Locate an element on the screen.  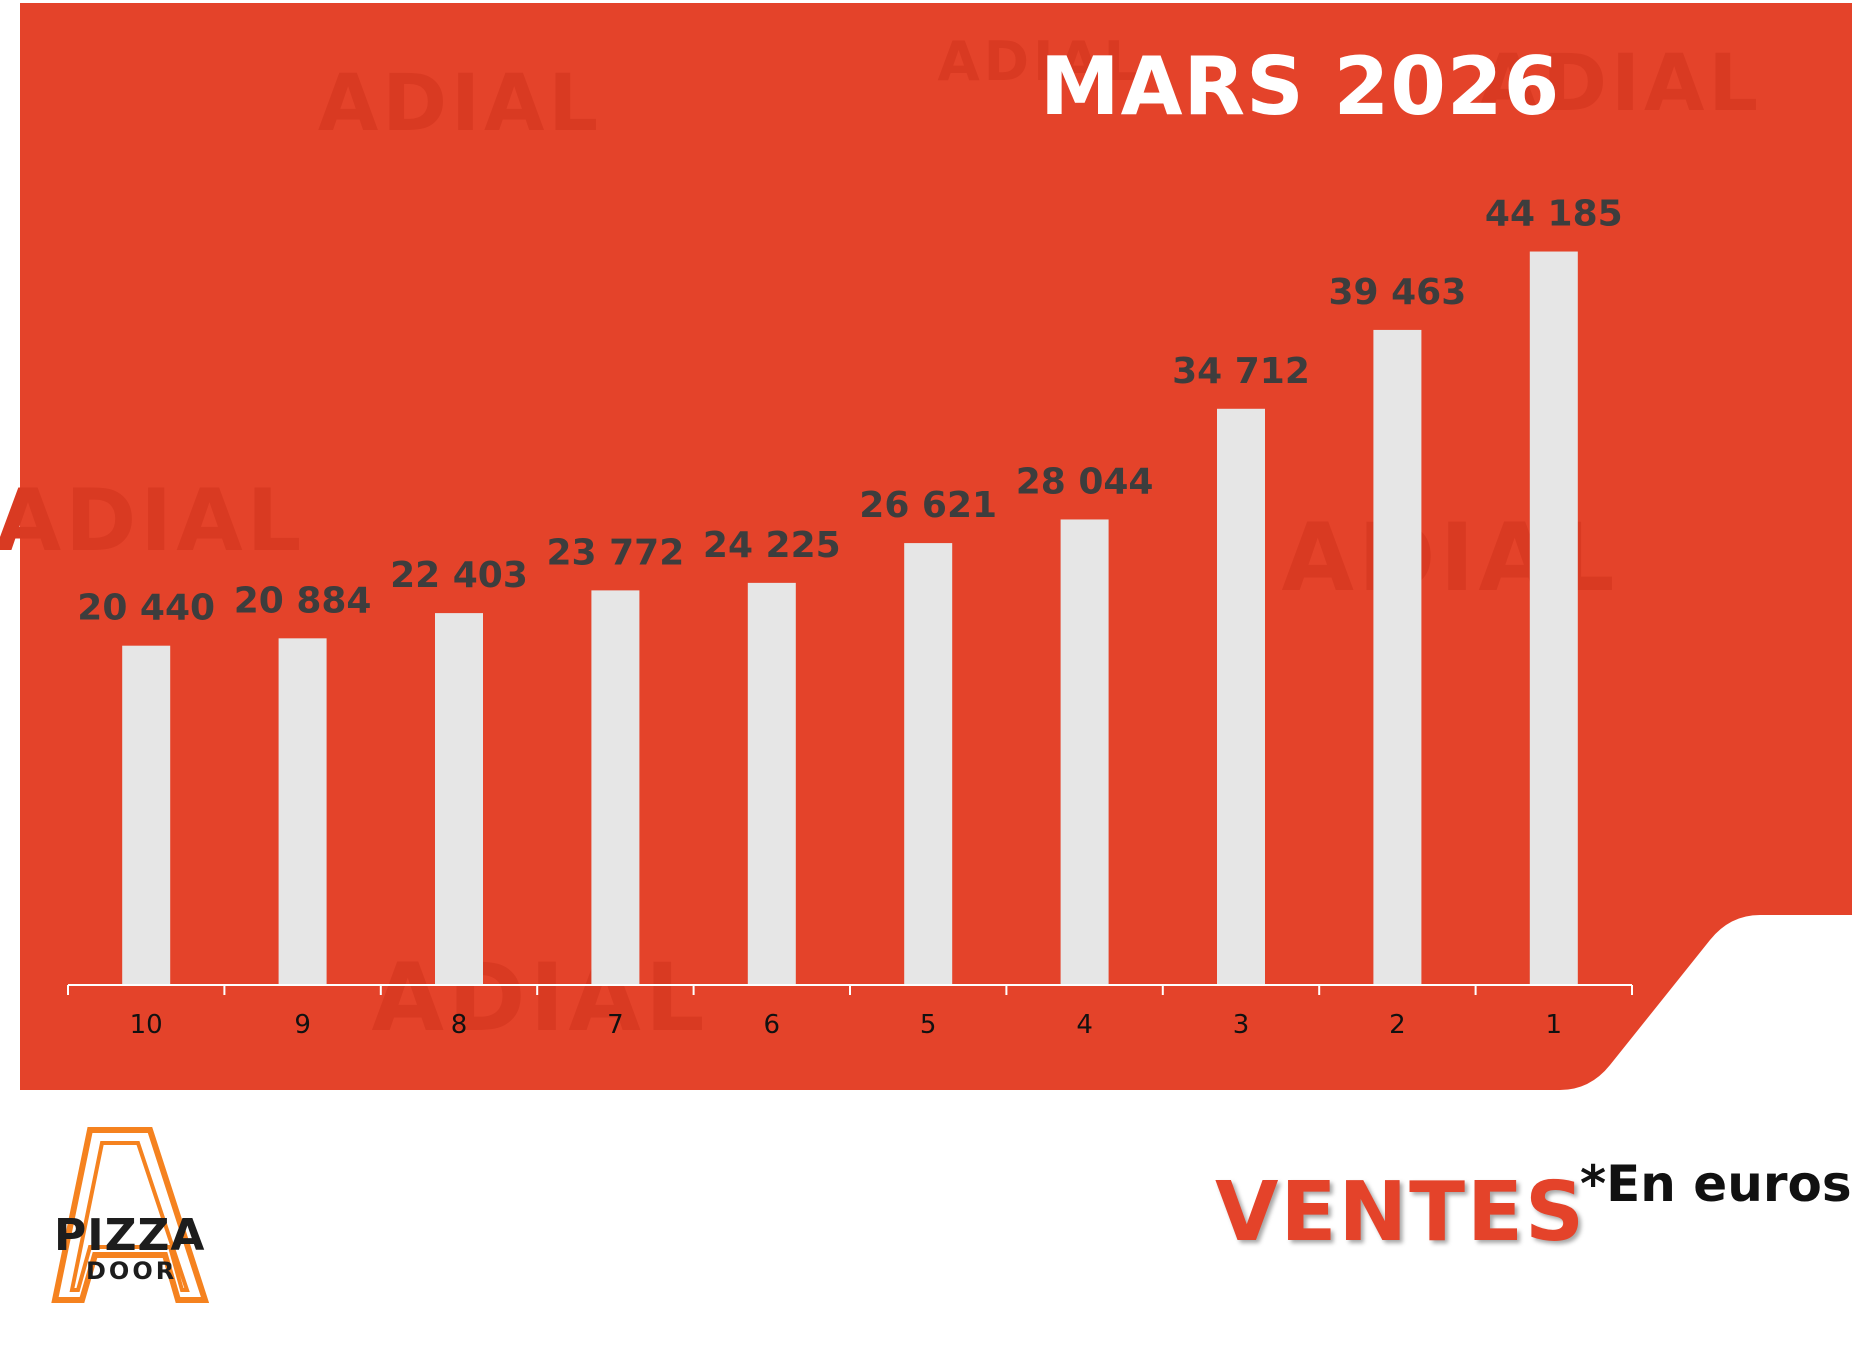
value-label-7: 23 772 is located at coordinates (616, 552).